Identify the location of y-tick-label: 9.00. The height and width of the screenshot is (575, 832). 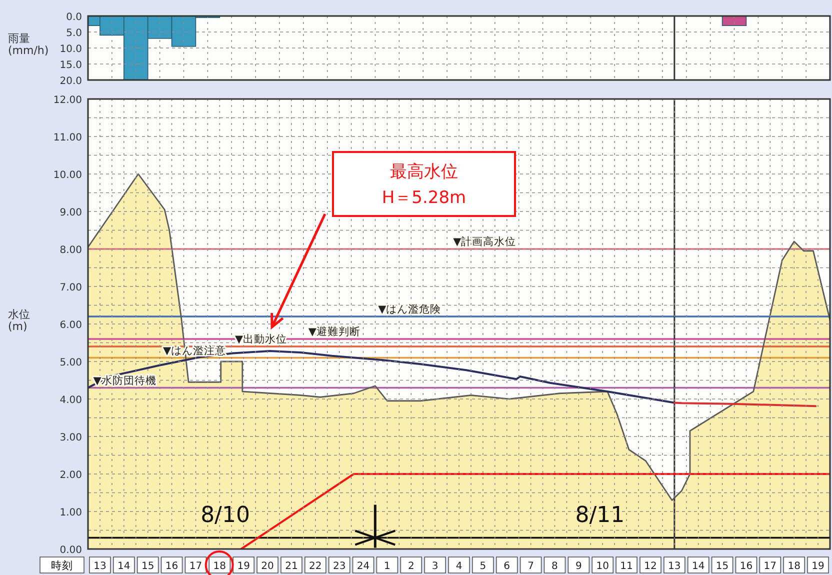
(71, 213).